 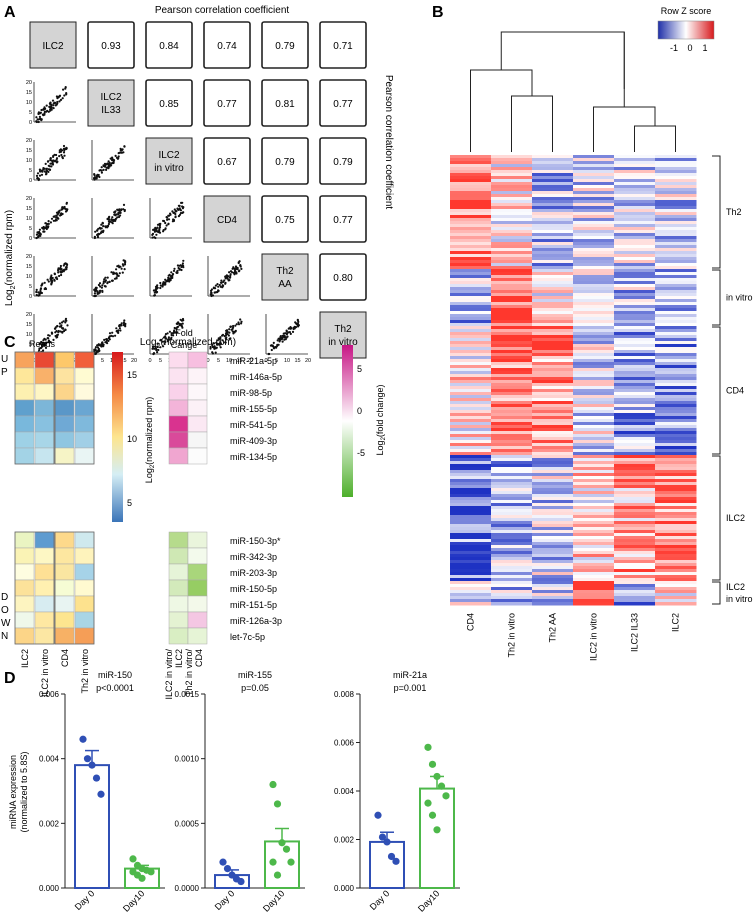 What do you see at coordinates (297, 361) in the screenshot?
I see `scatter-x-tick: 15` at bounding box center [297, 361].